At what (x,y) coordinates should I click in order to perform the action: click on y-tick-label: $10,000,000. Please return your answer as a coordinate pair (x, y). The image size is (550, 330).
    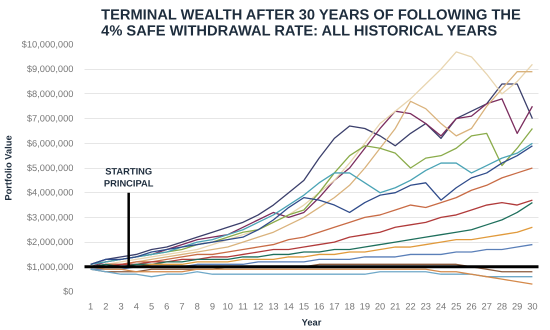
    Looking at the image, I should click on (48, 45).